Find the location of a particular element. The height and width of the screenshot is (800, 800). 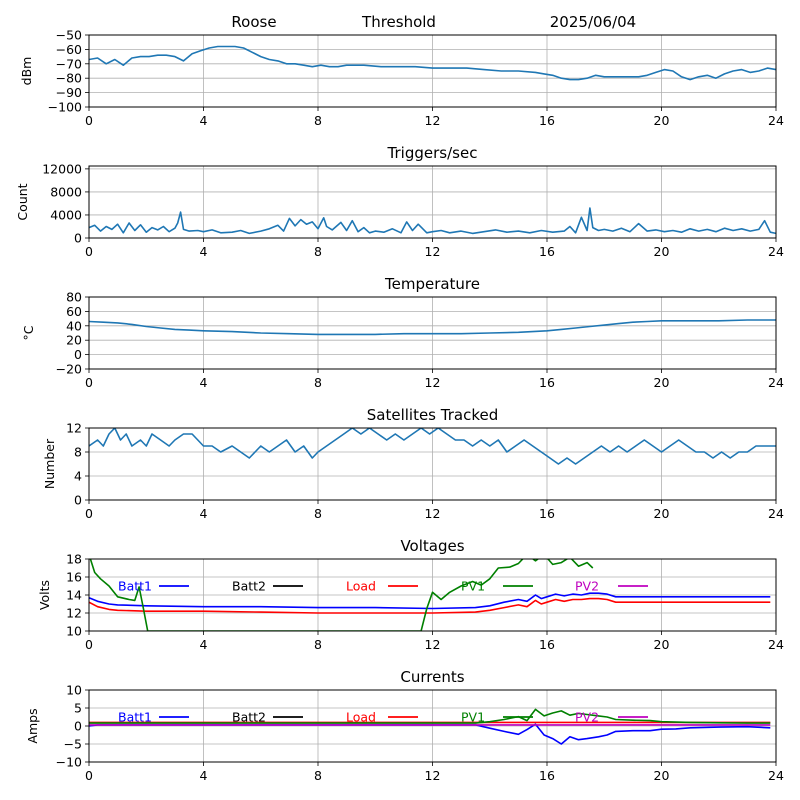

y-tick-label: 8 is located at coordinates (78, 452).